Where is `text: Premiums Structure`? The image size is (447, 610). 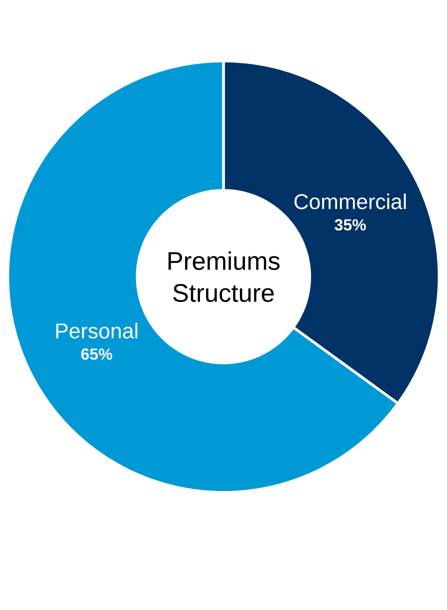 text: Premiums Structure is located at coordinates (224, 276).